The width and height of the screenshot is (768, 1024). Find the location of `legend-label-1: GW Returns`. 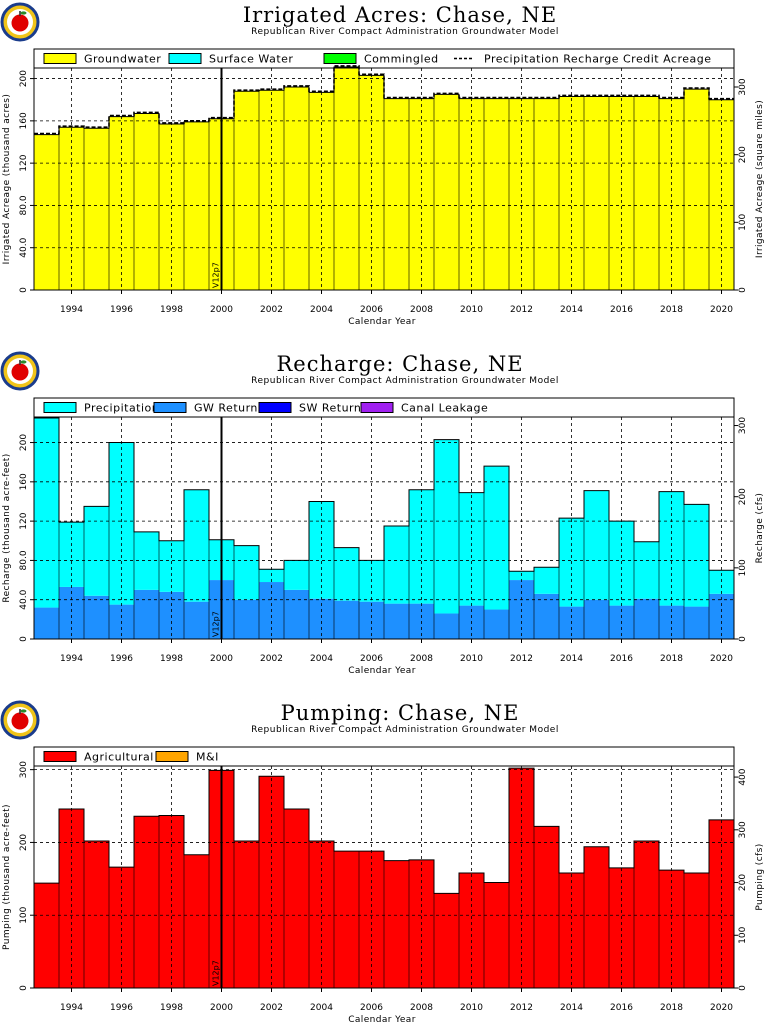

legend-label-1: GW Returns is located at coordinates (229, 408).